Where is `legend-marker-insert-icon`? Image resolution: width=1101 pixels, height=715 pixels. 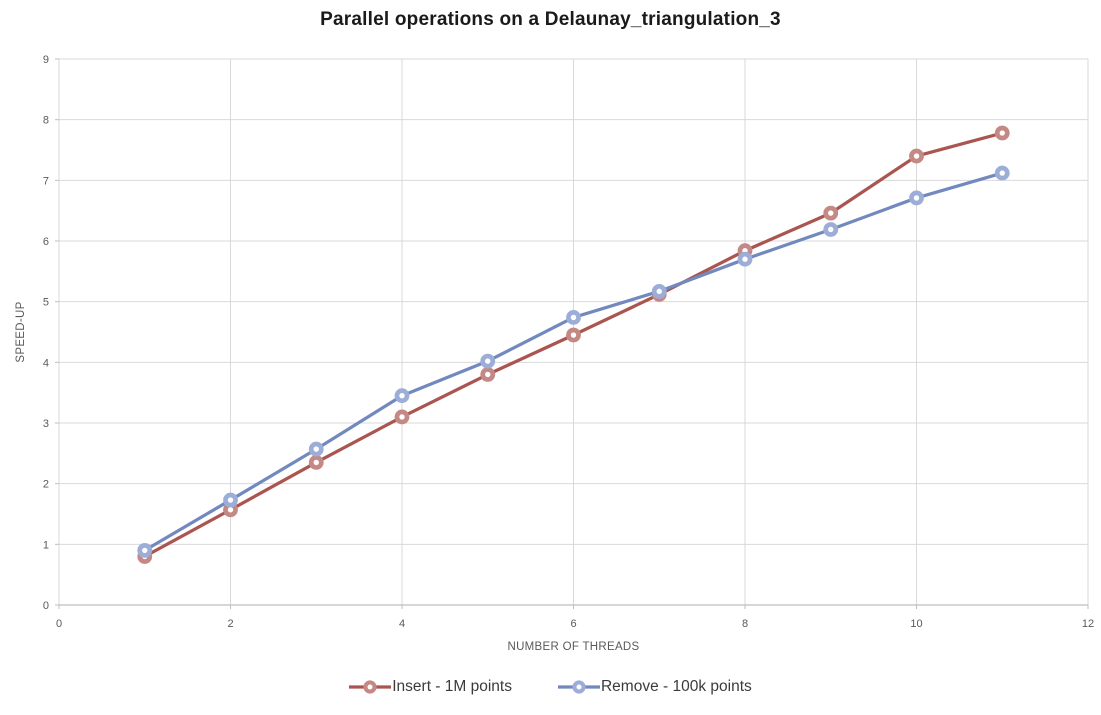 legend-marker-insert-icon is located at coordinates (370, 687).